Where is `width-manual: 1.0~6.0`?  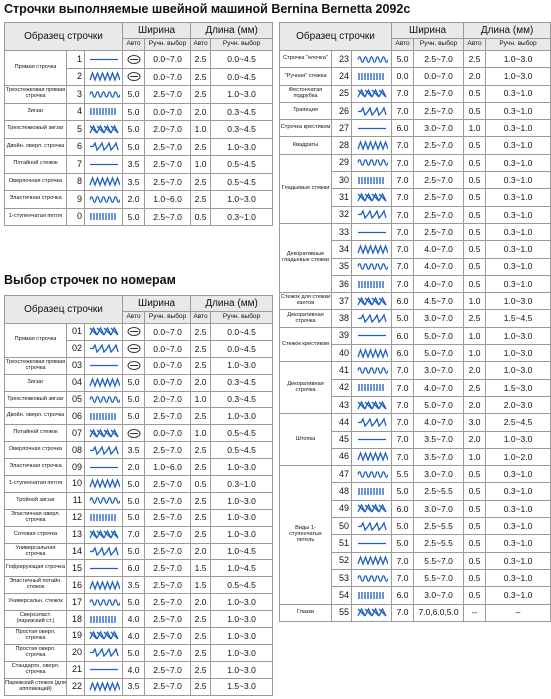
width-manual: 1.0~6.0 is located at coordinates (168, 467).